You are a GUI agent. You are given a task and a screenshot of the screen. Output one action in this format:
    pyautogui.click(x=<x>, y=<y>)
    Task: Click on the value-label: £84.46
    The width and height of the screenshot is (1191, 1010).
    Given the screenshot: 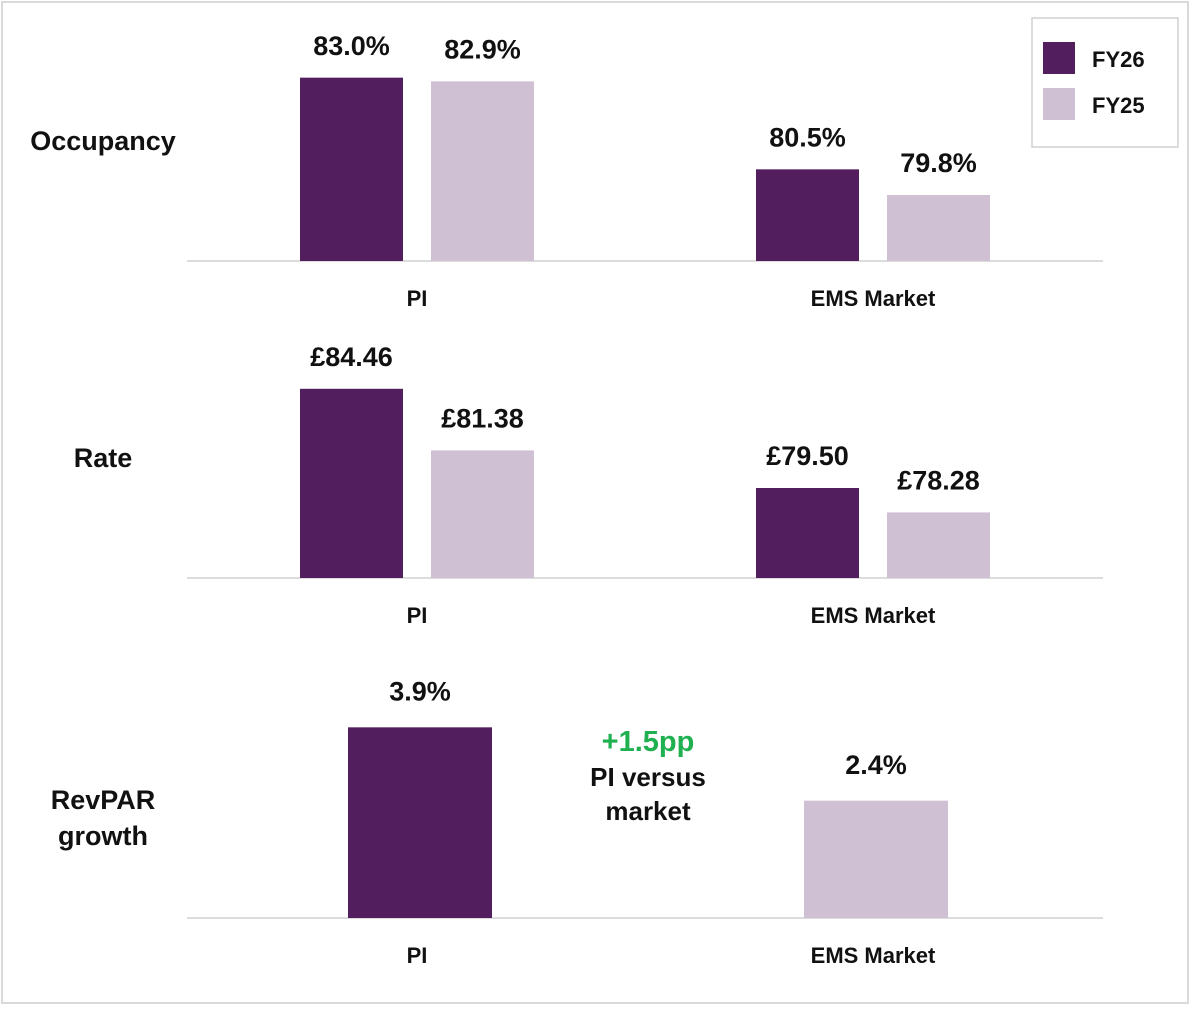 What is the action you would take?
    pyautogui.click(x=351, y=357)
    